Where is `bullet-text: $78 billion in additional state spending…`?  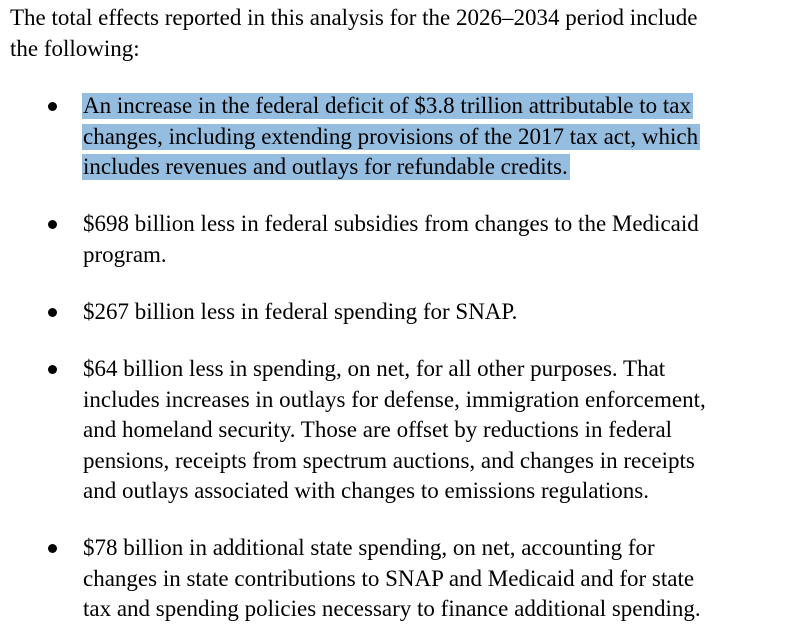 bullet-text: $78 billion in additional state spending… is located at coordinates (392, 579).